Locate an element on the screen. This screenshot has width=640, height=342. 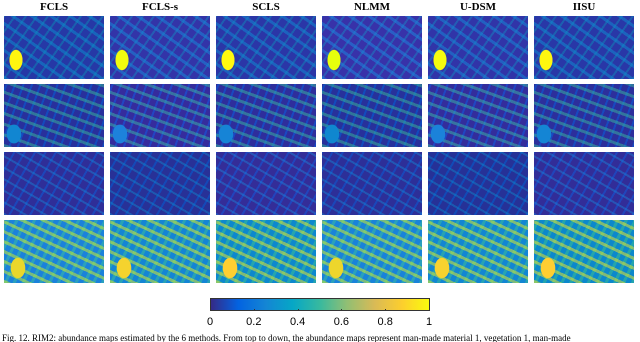
colorbar is located at coordinates (320, 304).